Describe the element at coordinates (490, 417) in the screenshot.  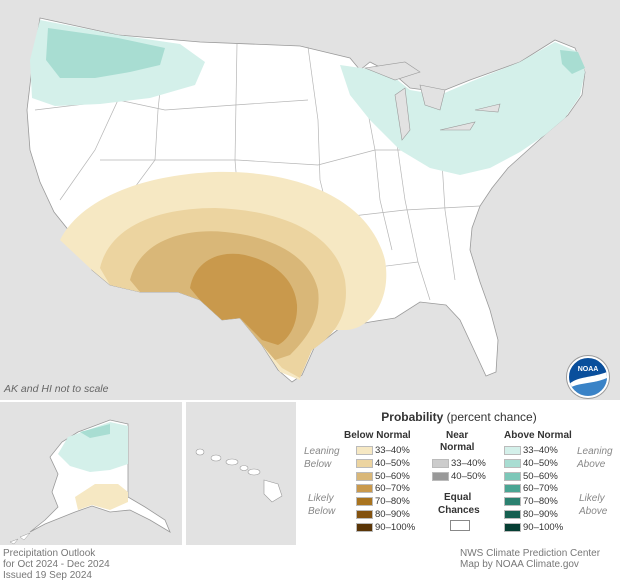
I see `legend-title-rest: (percent chance)` at that location.